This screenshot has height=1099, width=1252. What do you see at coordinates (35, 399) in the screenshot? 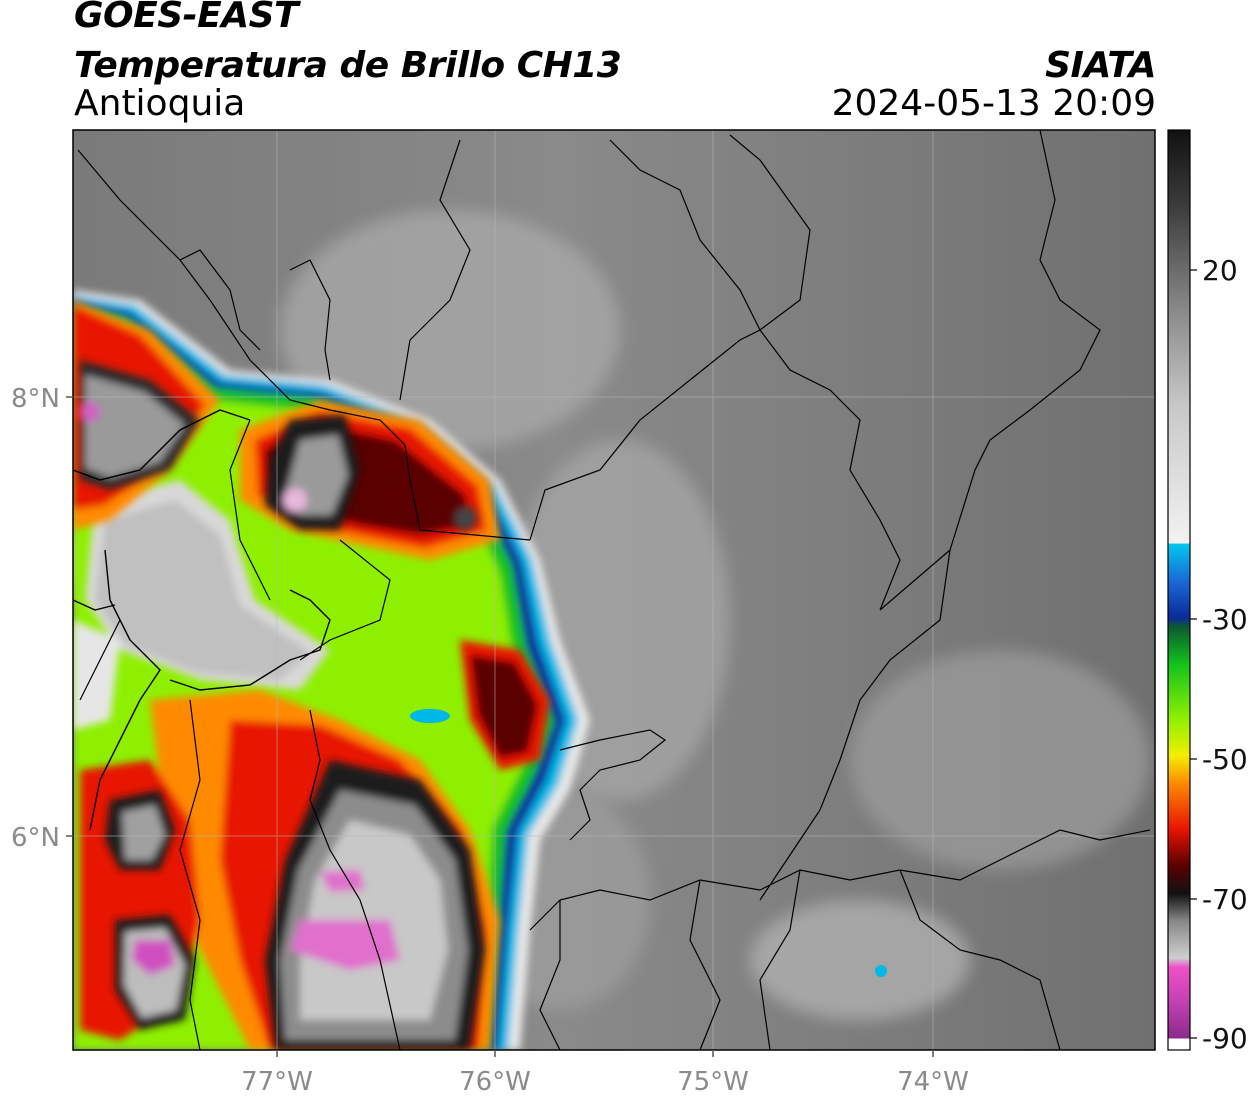
I see `lat-label-8n: 8°N` at bounding box center [35, 399].